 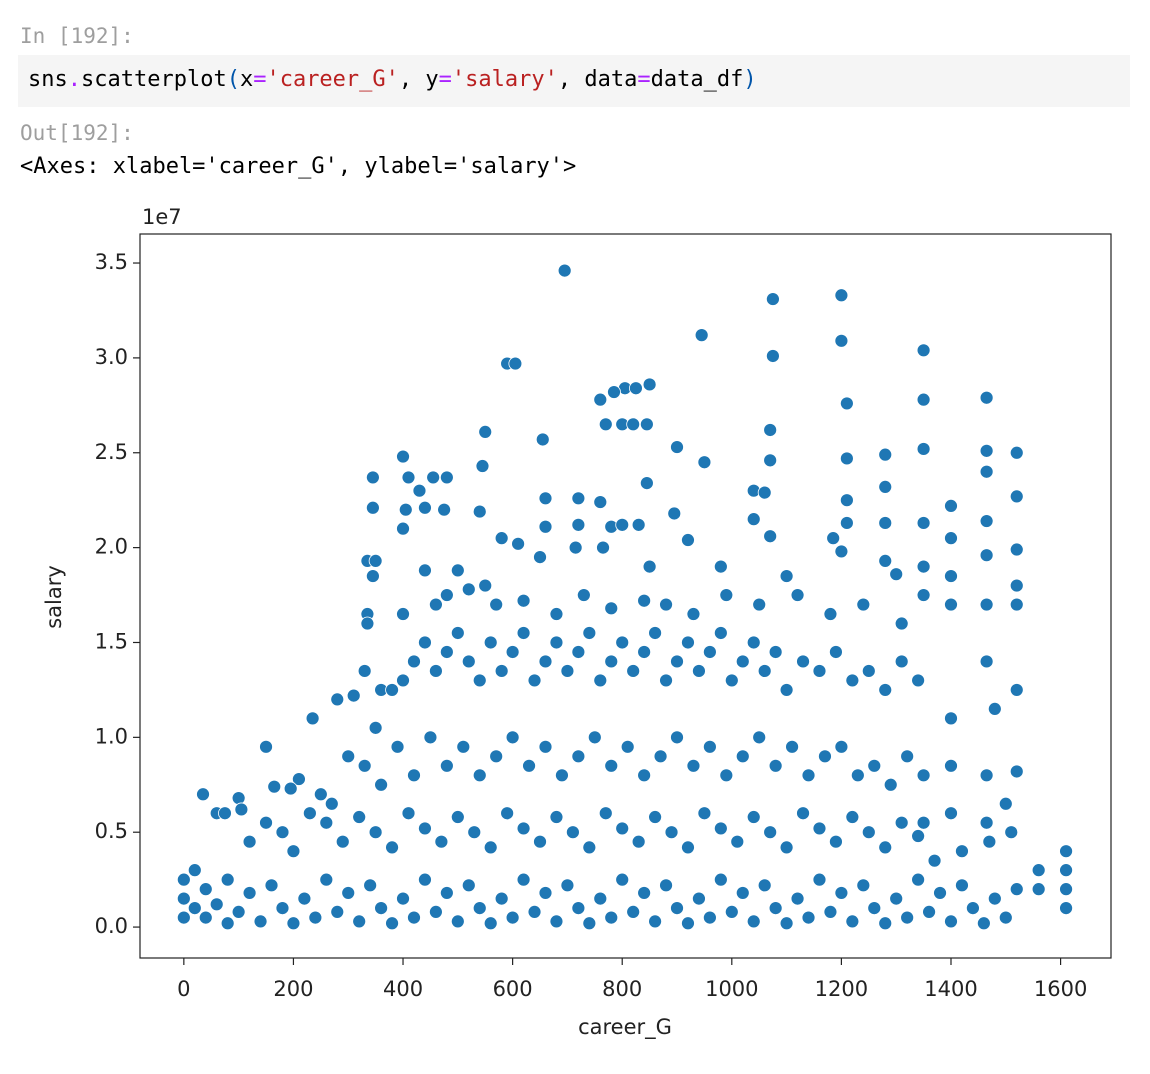 What do you see at coordinates (154, 79) in the screenshot?
I see `code-token: scatterplot` at bounding box center [154, 79].